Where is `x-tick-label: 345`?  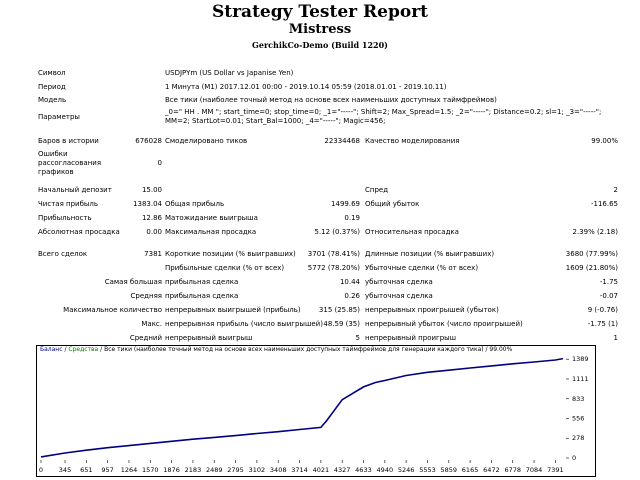 x-tick-label: 345 is located at coordinates (65, 470).